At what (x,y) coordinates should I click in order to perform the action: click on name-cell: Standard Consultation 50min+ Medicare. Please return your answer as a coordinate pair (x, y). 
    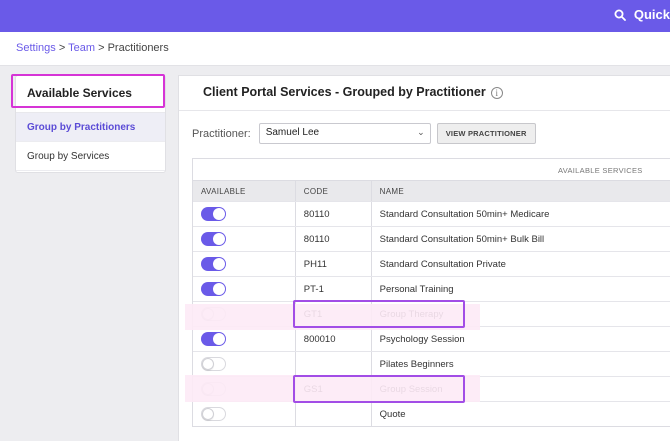
    Looking at the image, I should click on (520, 214).